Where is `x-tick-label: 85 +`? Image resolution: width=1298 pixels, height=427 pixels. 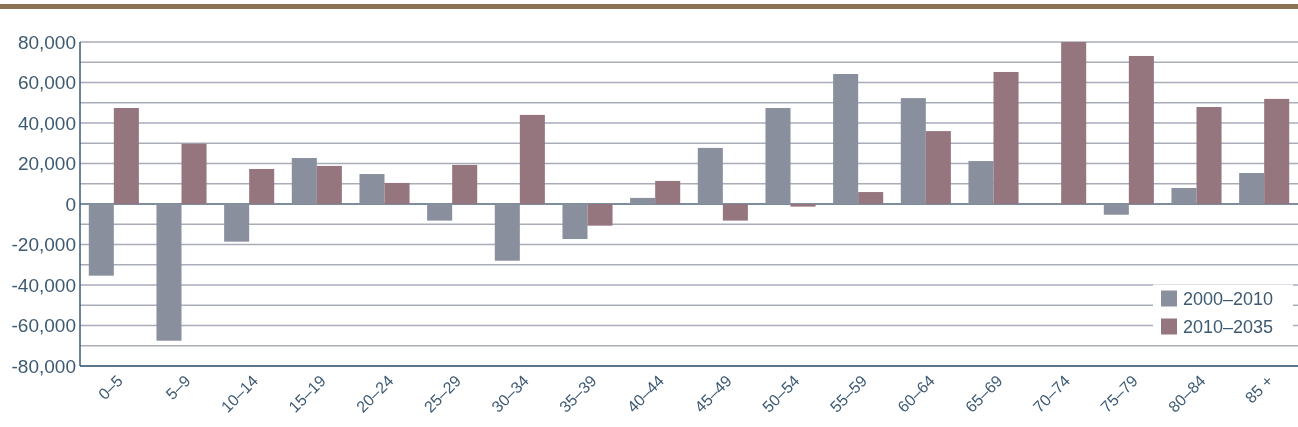
x-tick-label: 85 + is located at coordinates (1259, 389).